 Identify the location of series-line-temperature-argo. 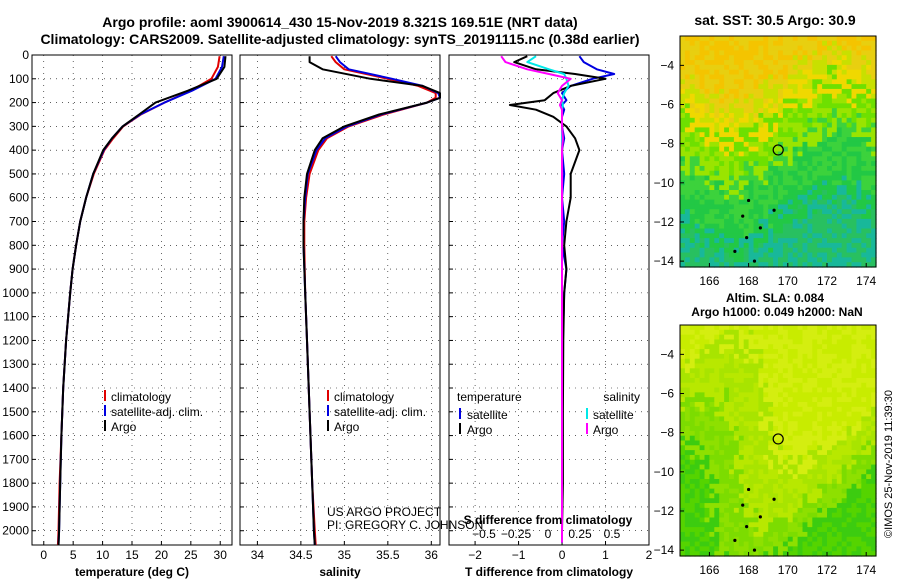
(557, 299).